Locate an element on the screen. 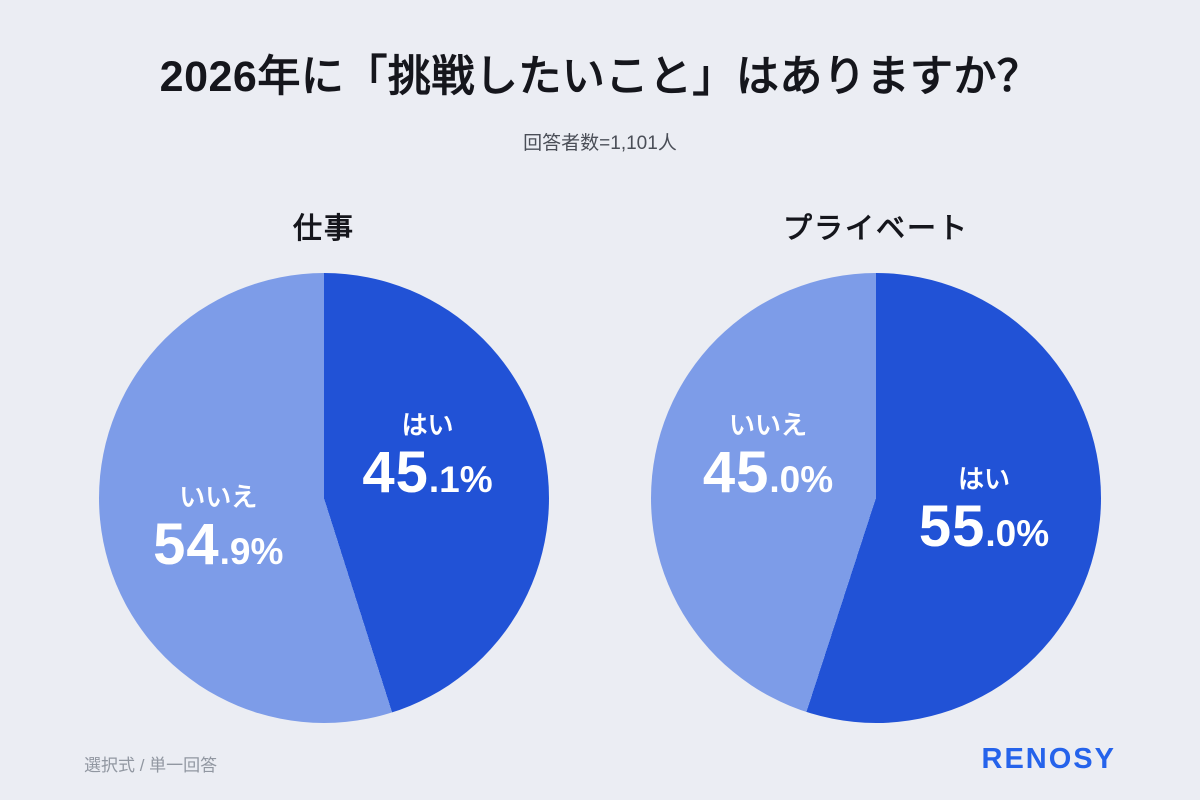 The image size is (1200, 800). chart-title: 仕事 is located at coordinates (323, 229).